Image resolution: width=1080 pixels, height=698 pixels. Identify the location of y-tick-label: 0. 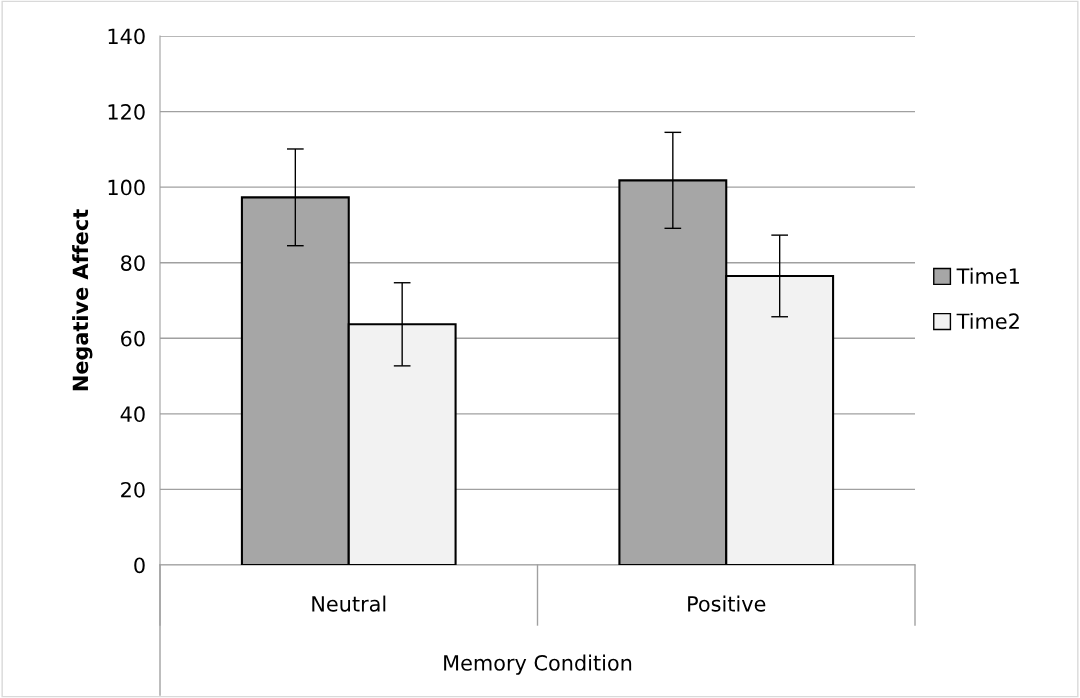
(139, 565).